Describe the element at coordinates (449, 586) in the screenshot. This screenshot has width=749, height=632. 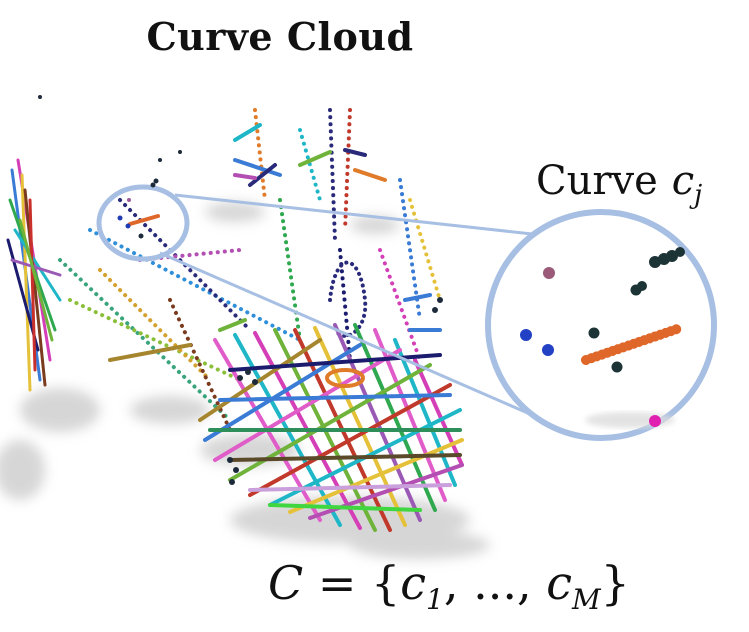
I see `curve-set-expression: C = {c1, ..., cM}` at that location.